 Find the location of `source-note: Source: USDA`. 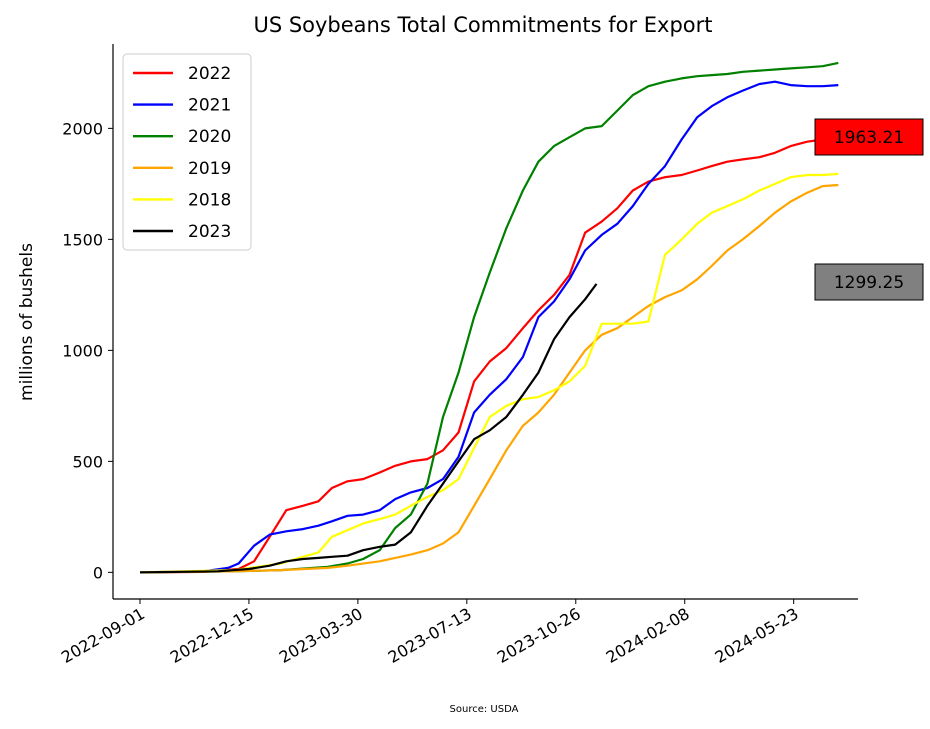

source-note: Source: USDA is located at coordinates (484, 709).